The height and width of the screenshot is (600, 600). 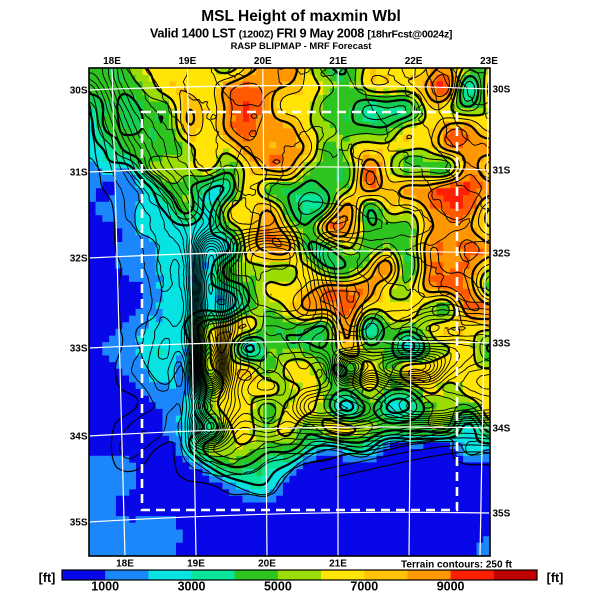 I want to click on svg-text: MSL Height of maxmin Wbl, so click(x=301, y=16).